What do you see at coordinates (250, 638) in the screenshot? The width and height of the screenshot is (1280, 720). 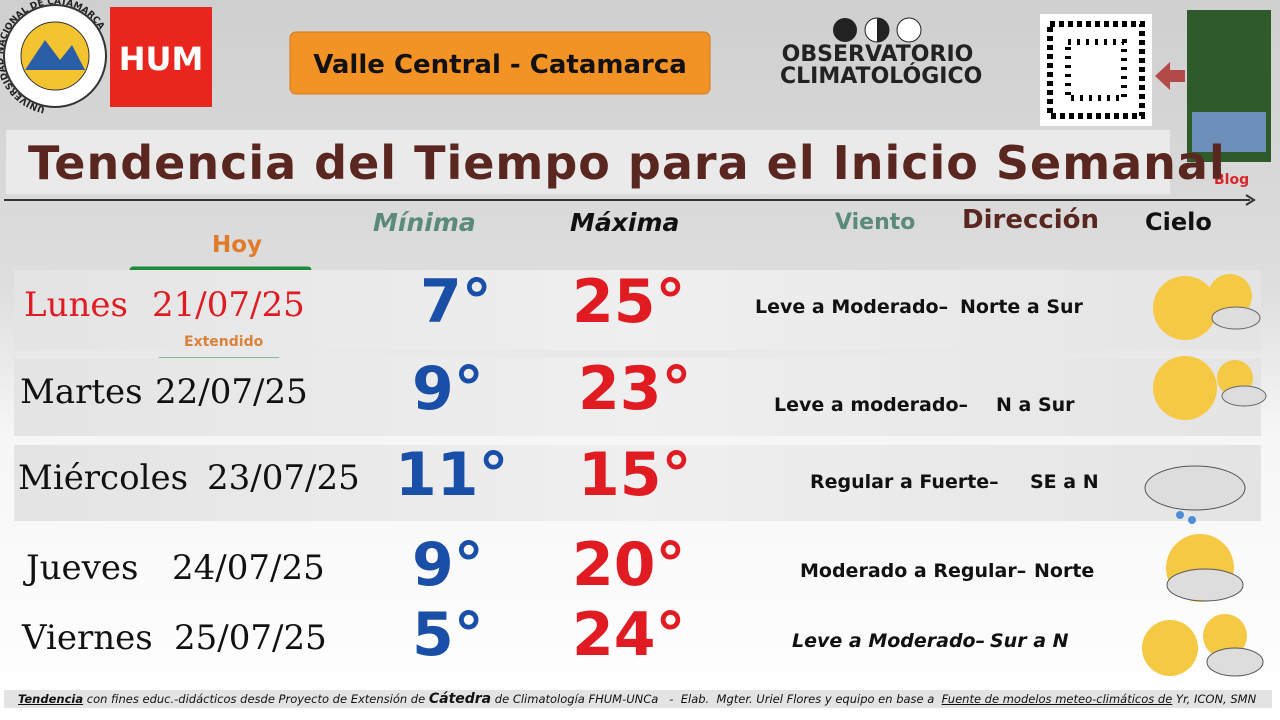 I see `date: 25/07/25` at bounding box center [250, 638].